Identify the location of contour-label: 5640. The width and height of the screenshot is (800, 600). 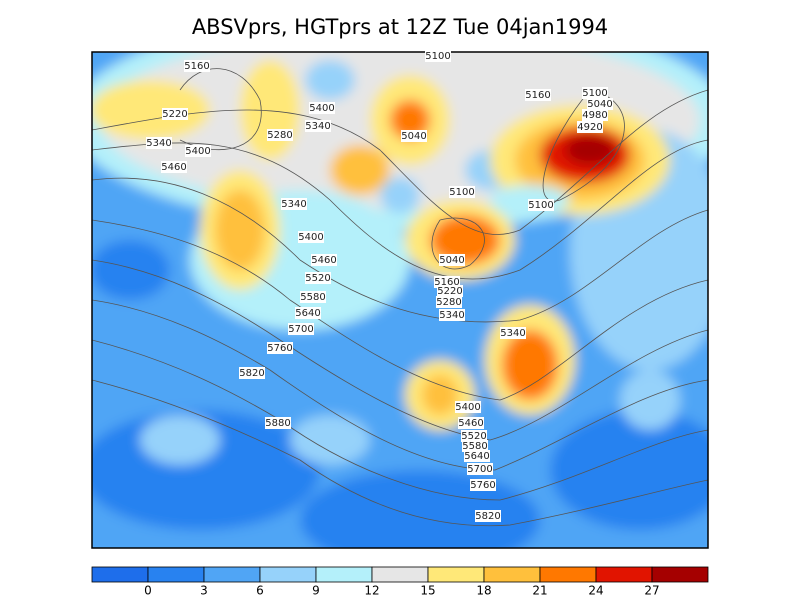
(476, 456).